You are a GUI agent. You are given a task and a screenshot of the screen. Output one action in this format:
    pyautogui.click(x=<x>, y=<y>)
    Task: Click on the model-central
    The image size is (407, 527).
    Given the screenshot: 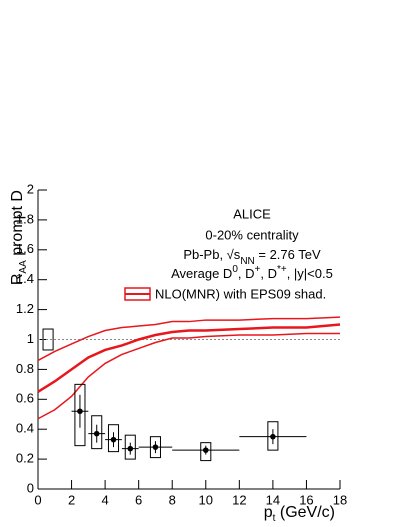 What is the action you would take?
    pyautogui.click(x=189, y=358)
    